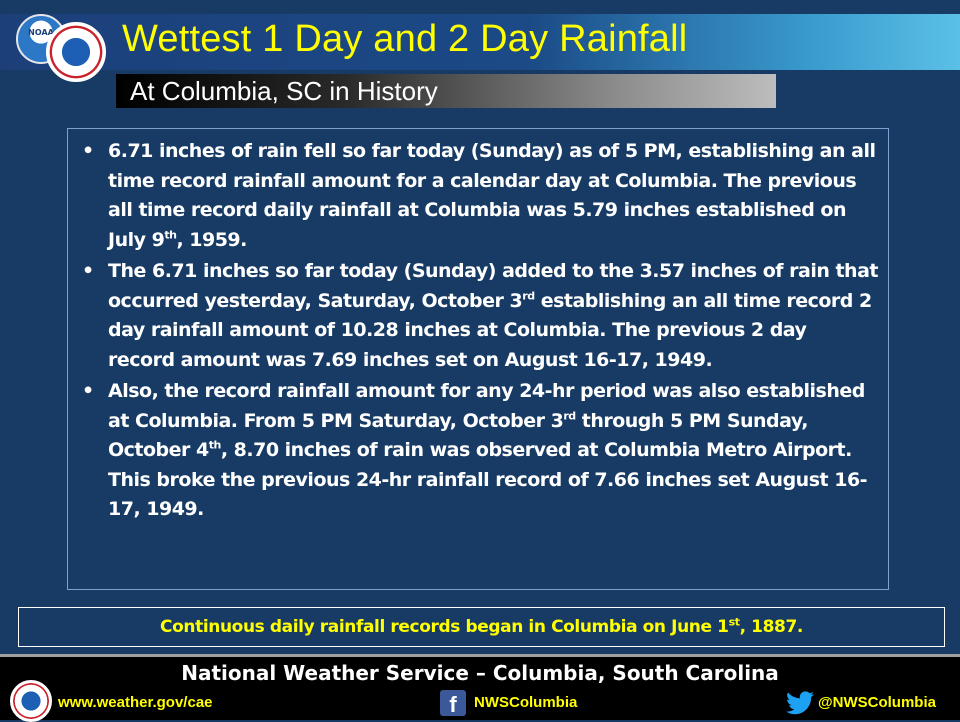  What do you see at coordinates (31, 701) in the screenshot?
I see `nws-footer-logo` at bounding box center [31, 701].